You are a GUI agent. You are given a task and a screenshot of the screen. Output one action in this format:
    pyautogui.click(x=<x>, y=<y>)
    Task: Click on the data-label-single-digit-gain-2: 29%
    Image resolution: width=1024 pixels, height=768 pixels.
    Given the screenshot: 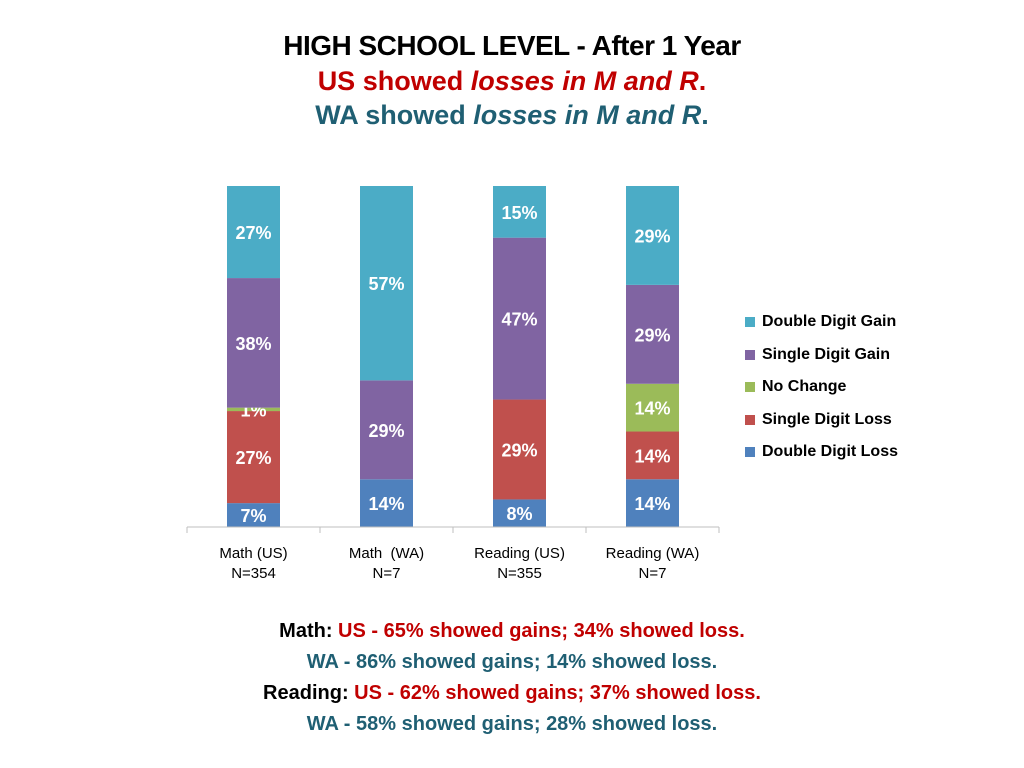 What is the action you would take?
    pyautogui.click(x=386, y=431)
    